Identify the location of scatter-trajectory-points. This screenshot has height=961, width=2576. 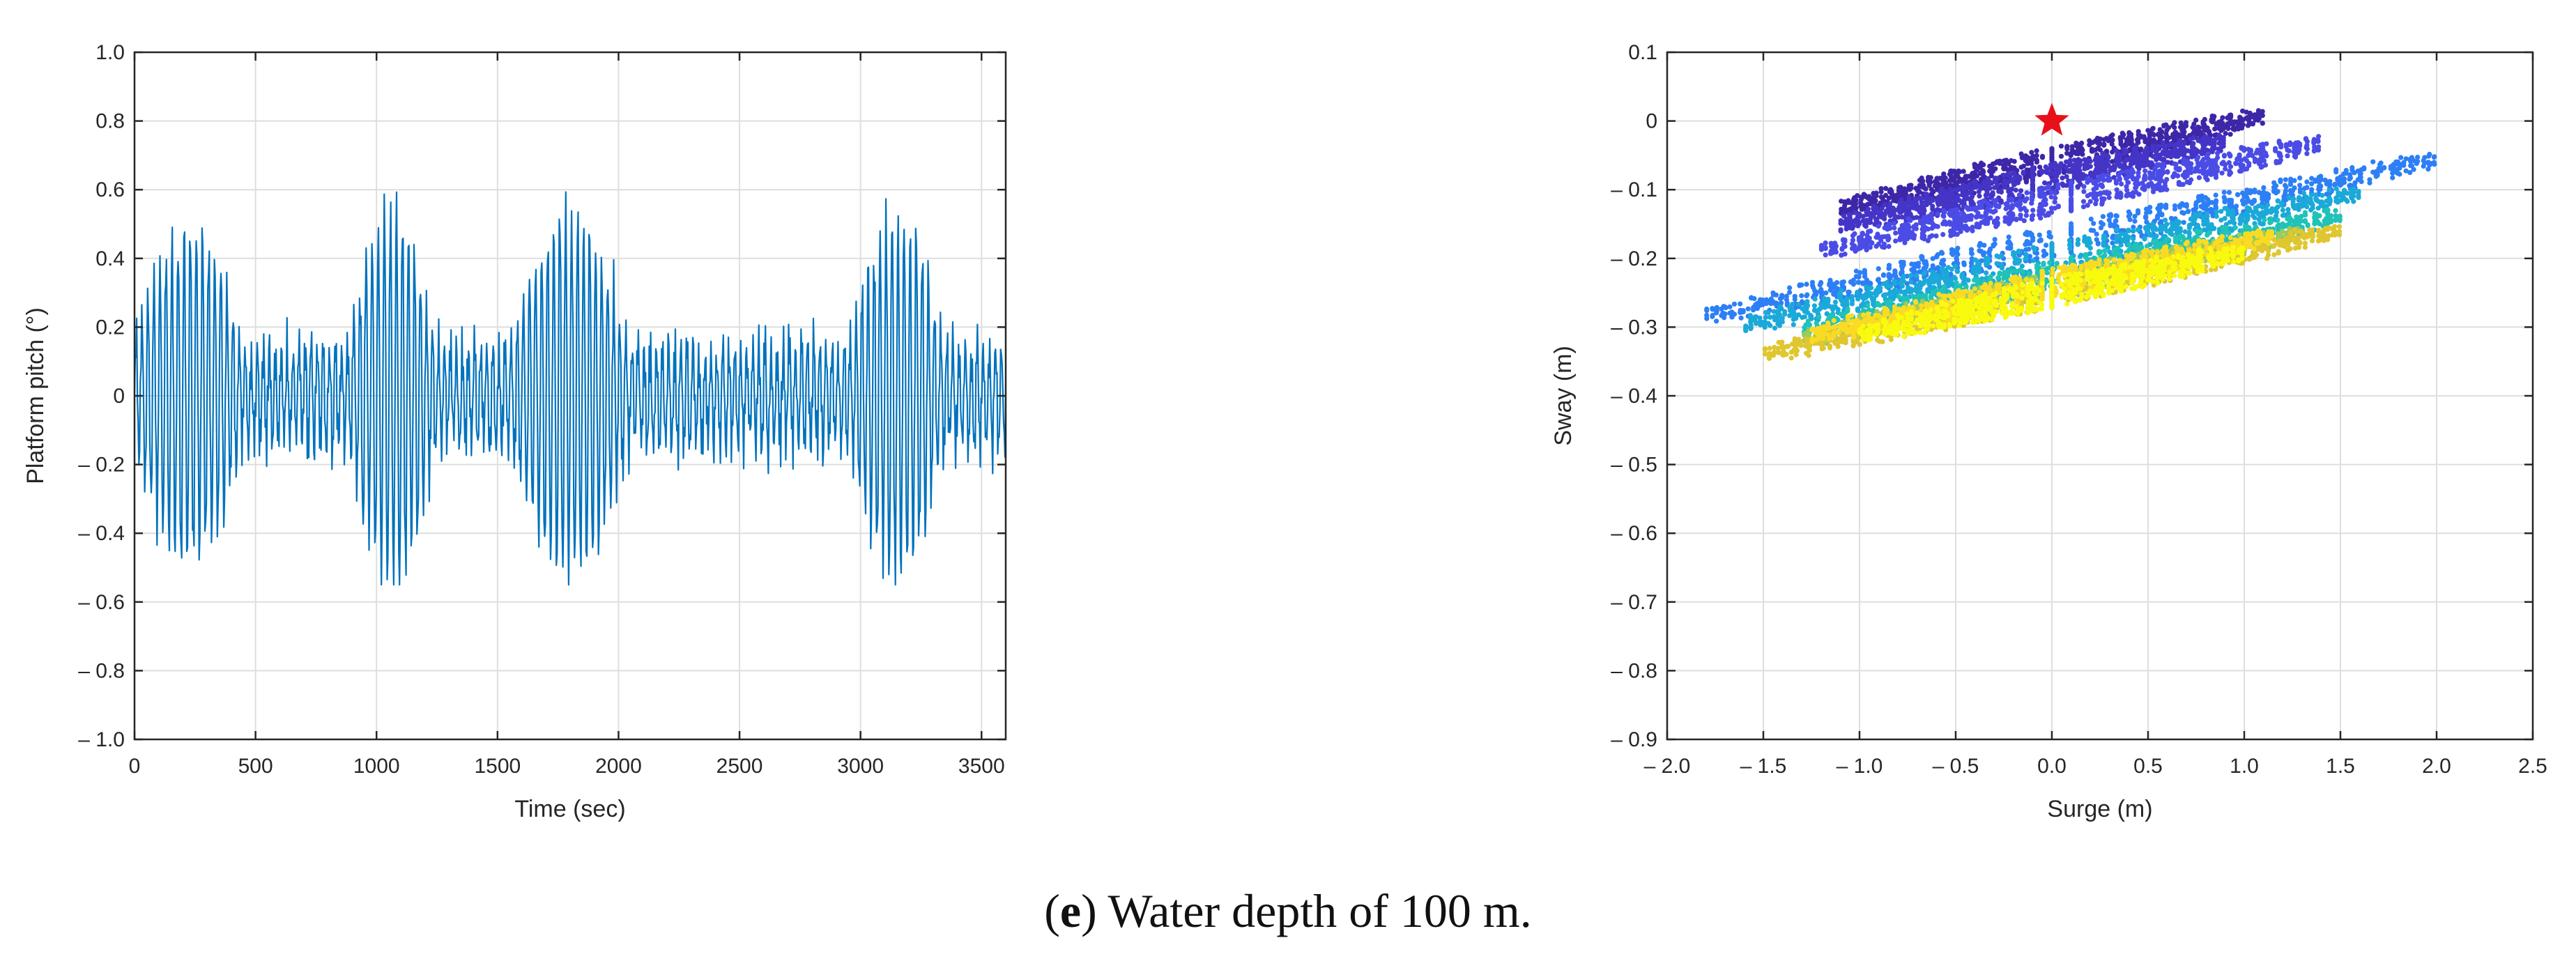
(2070, 234).